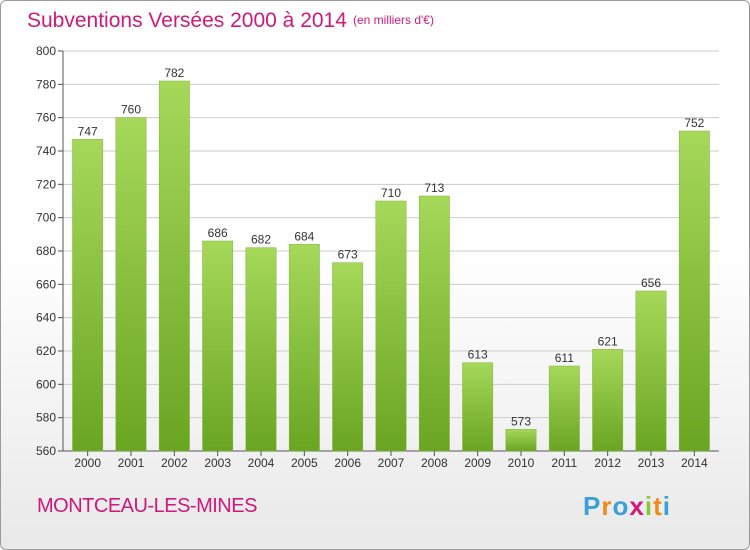 The height and width of the screenshot is (550, 750). I want to click on y-tick-label: 780, so click(46, 84).